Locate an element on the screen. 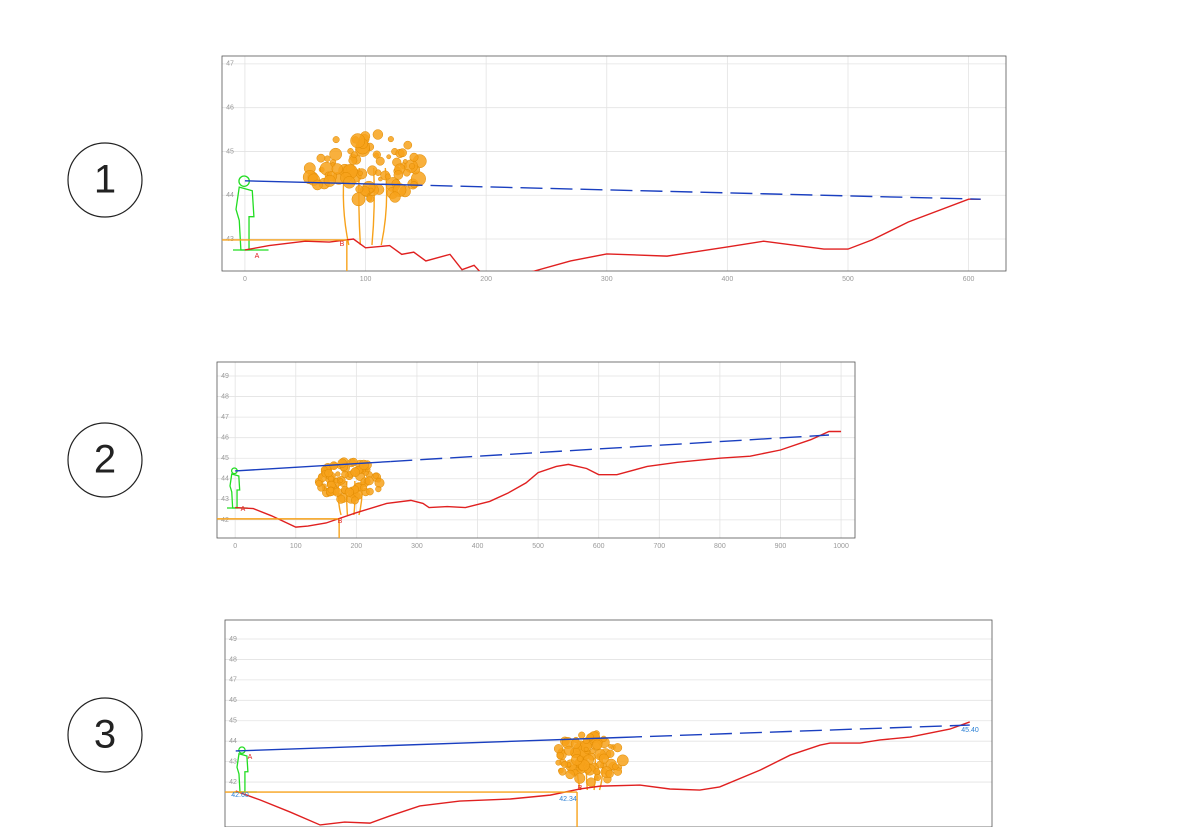 The height and width of the screenshot is (827, 1187). tree-trunk is located at coordinates (373, 206).